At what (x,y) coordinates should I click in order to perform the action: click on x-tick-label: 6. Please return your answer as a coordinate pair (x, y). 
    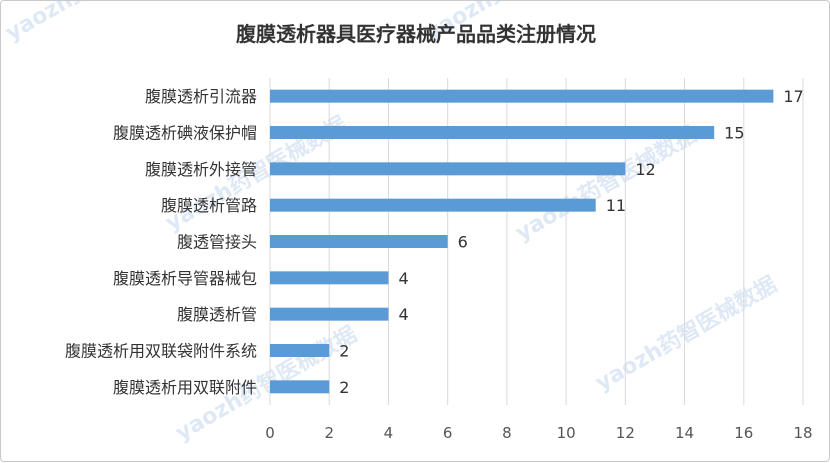
    Looking at the image, I should click on (448, 433).